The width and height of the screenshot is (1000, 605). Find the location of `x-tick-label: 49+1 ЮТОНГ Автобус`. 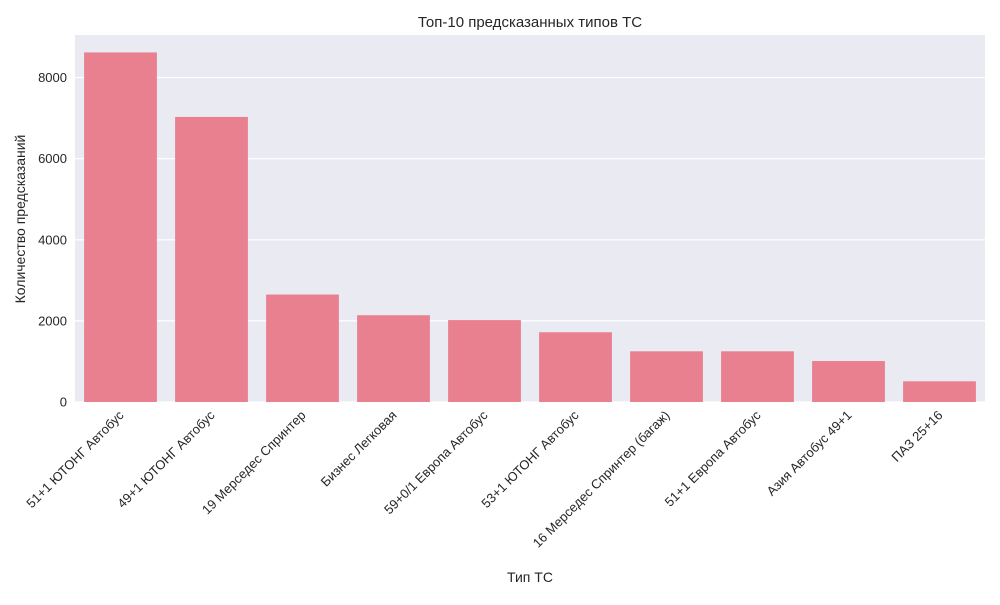

x-tick-label: 49+1 ЮТОНГ Автобус is located at coordinates (166, 459).